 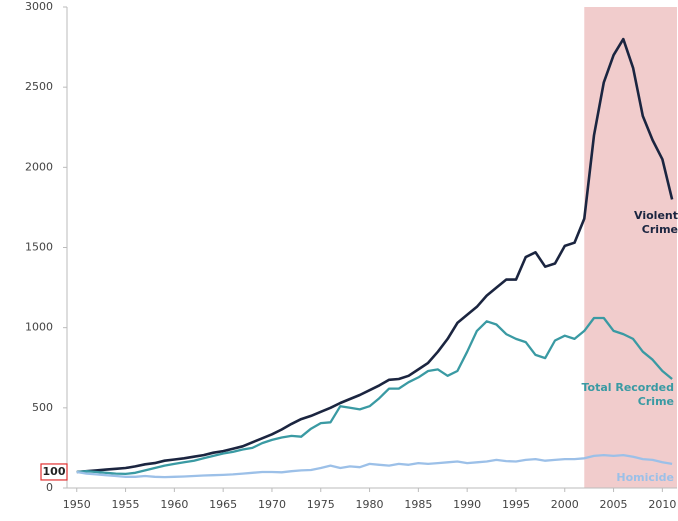 What do you see at coordinates (42, 407) in the screenshot?
I see `y-tick-label: 500` at bounding box center [42, 407].